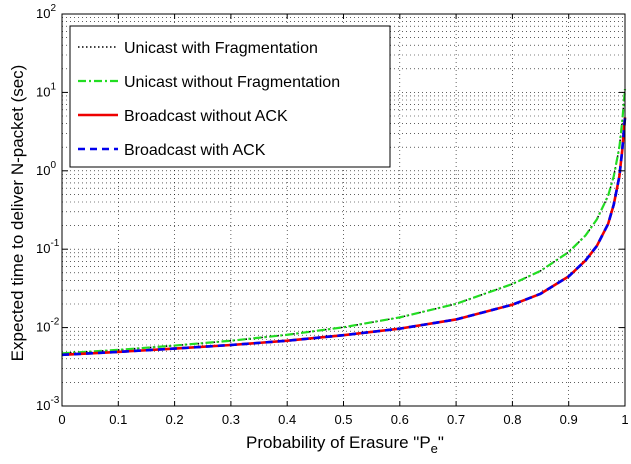 This screenshot has width=631, height=464. I want to click on y-axis-label: Expected time to deliver N-packet (sec), so click(17, 213).